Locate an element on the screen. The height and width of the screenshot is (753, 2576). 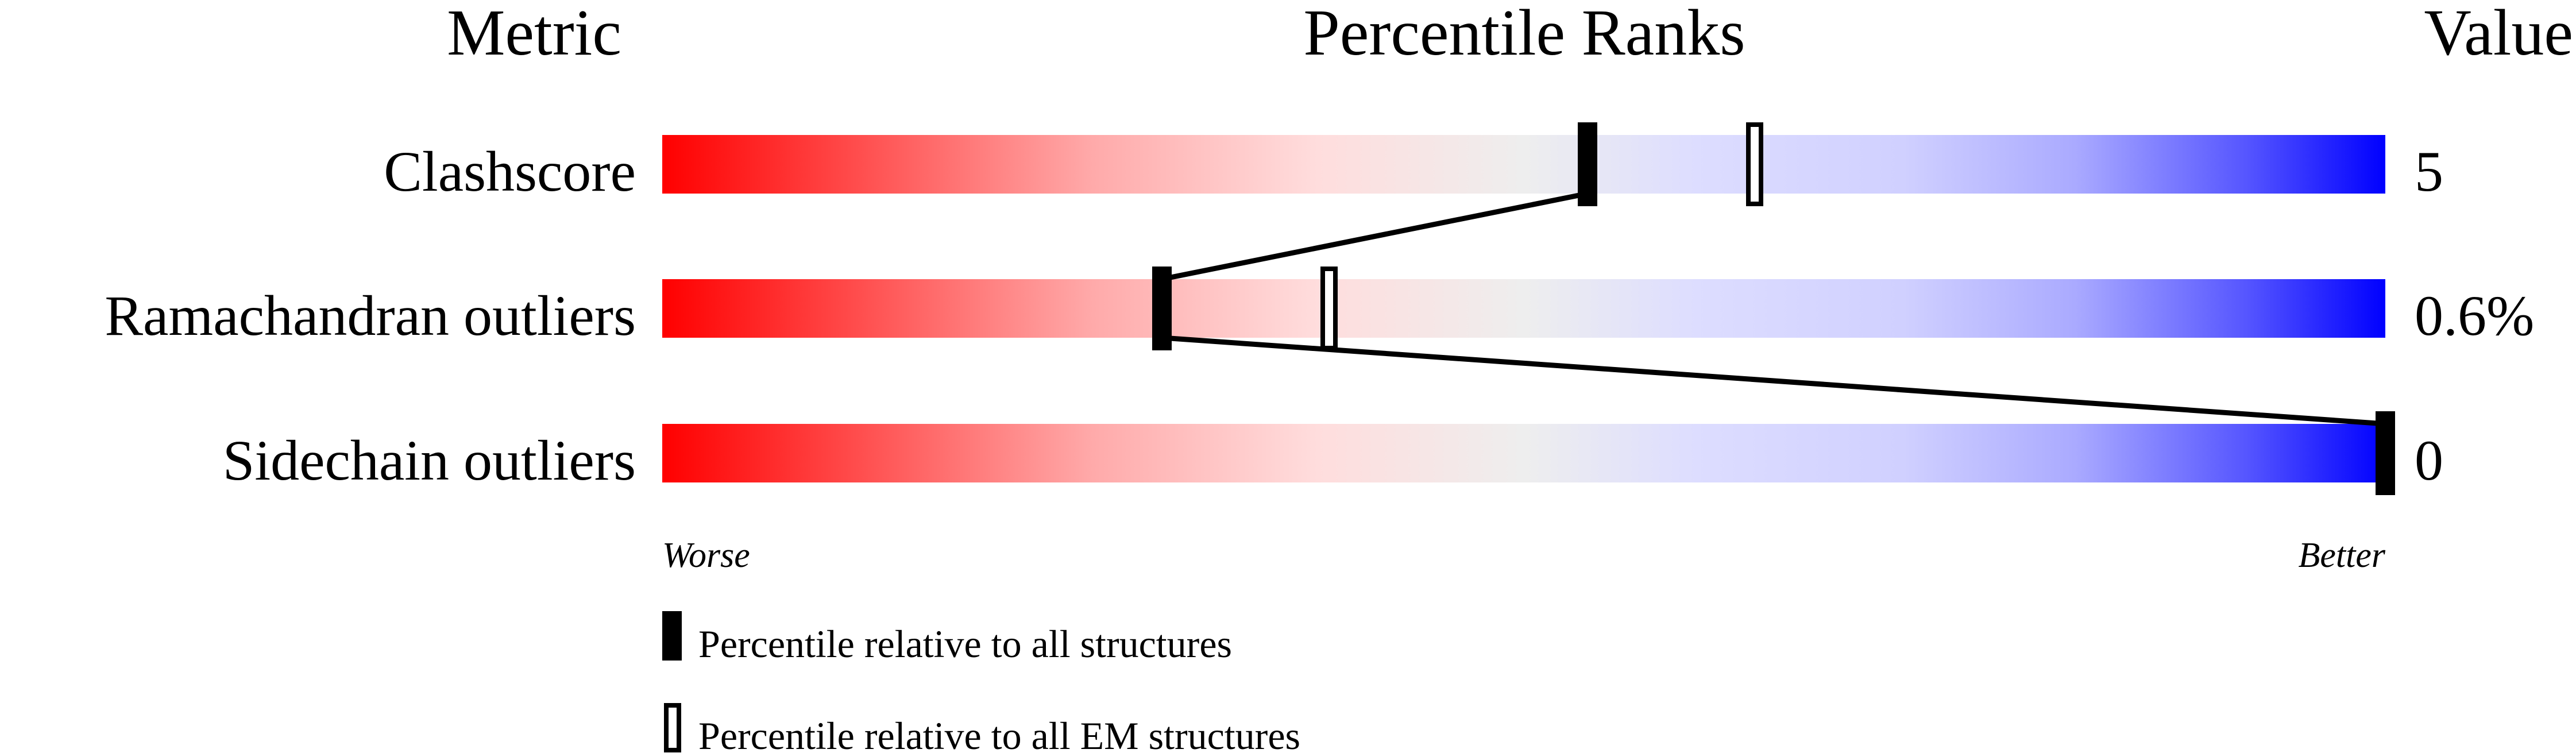
legend-filled-marker is located at coordinates (672, 636).